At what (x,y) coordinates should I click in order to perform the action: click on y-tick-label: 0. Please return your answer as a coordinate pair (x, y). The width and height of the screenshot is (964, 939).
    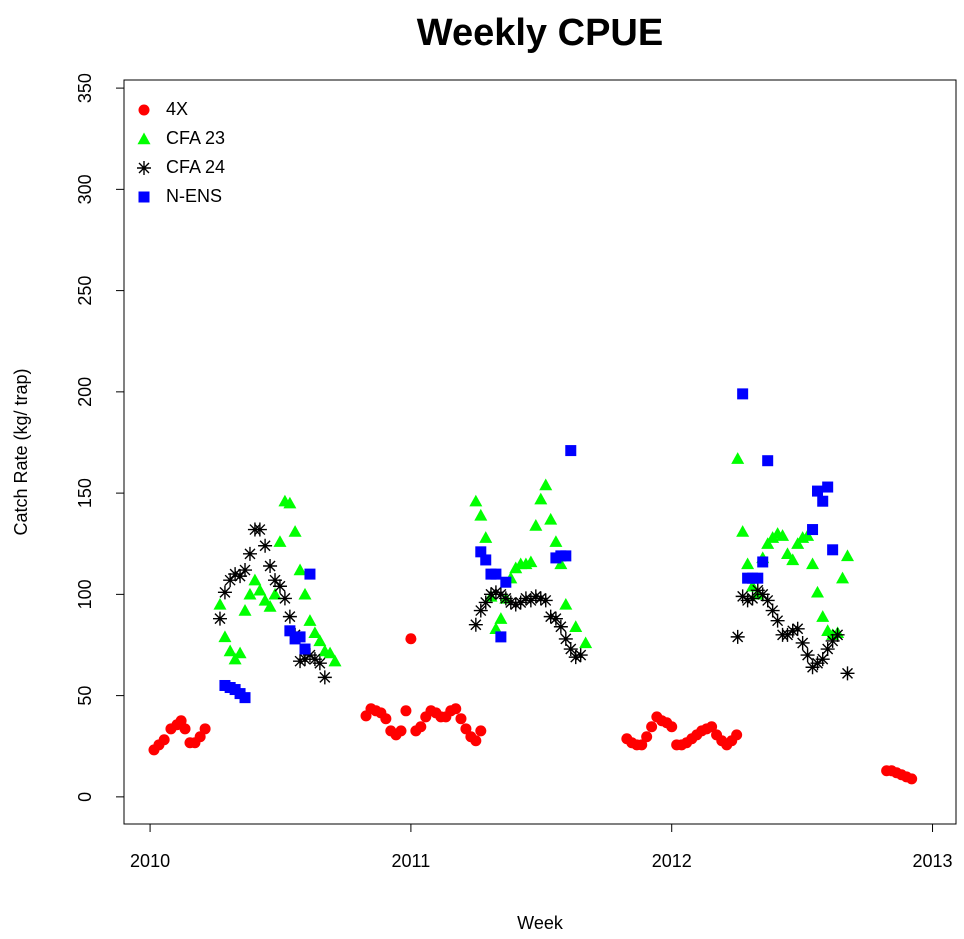
    Looking at the image, I should click on (85, 797).